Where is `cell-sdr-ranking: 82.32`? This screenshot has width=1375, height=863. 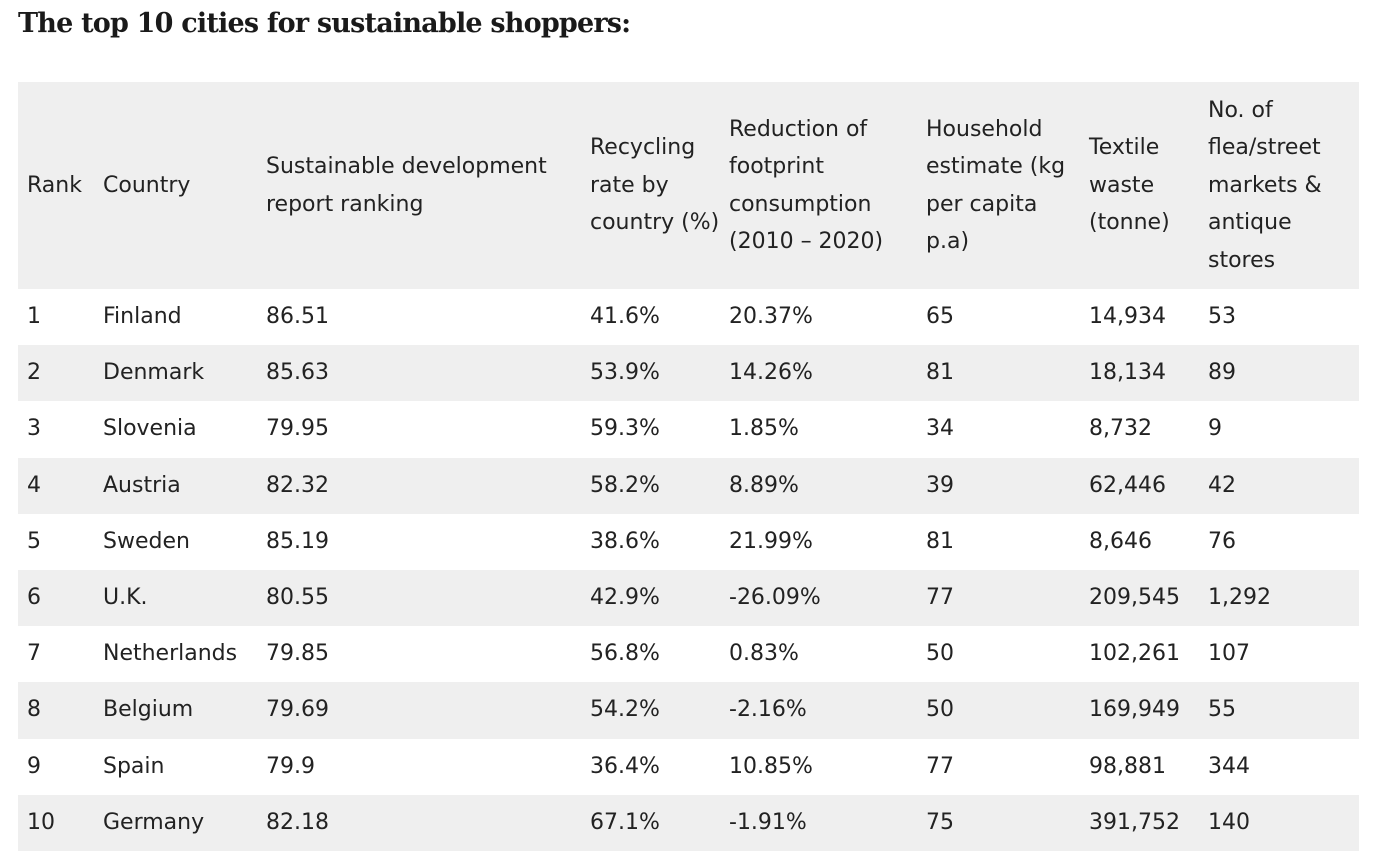
cell-sdr-ranking: 82.32 is located at coordinates (297, 485).